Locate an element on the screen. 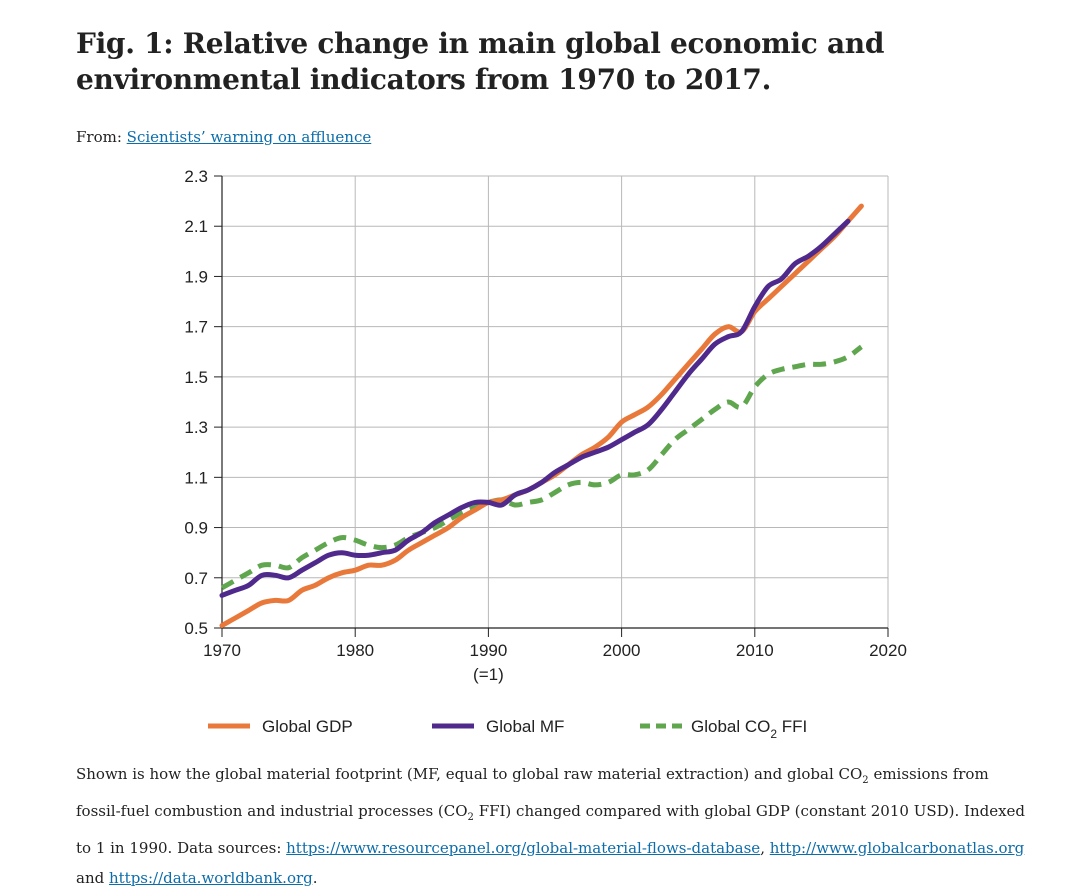 This screenshot has height=893, width=1071. caption-link-globalcarbonatlas: http://www.globalcarbonatlas.org is located at coordinates (897, 848).